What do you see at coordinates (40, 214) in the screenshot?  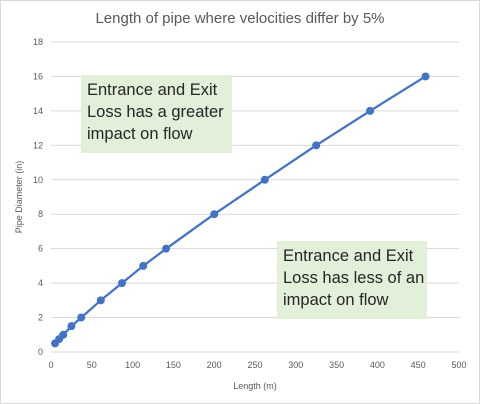 I see `y-tick-label: 8` at bounding box center [40, 214].